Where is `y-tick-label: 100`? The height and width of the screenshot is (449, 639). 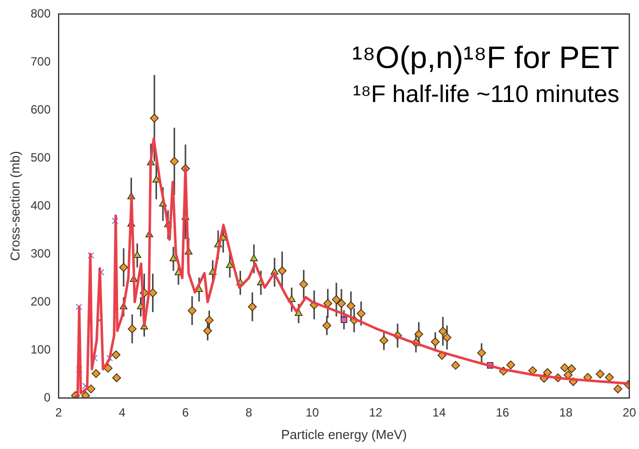 y-tick-label: 100 is located at coordinates (40, 349).